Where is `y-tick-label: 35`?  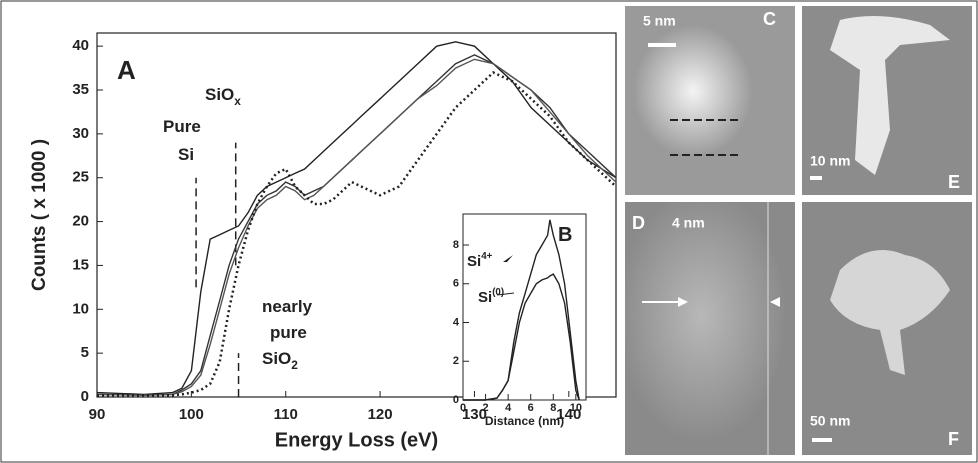
y-tick-label: 35 is located at coordinates (80, 89).